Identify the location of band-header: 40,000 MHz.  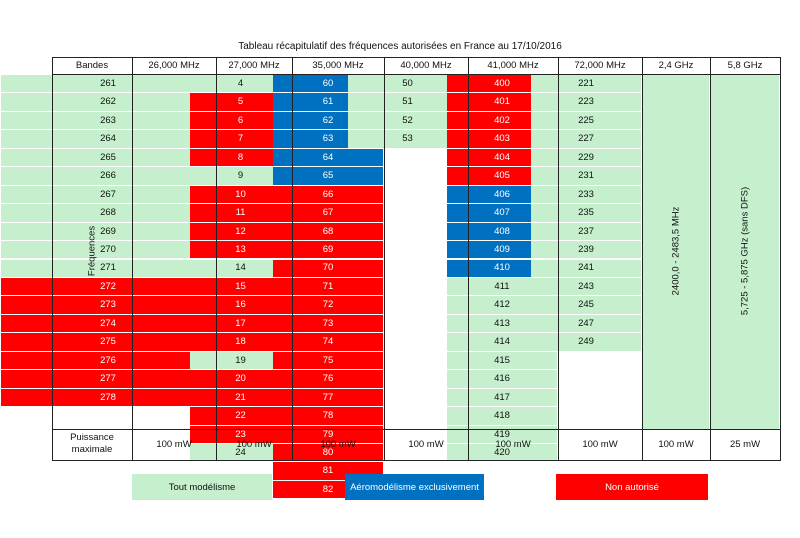
(426, 65).